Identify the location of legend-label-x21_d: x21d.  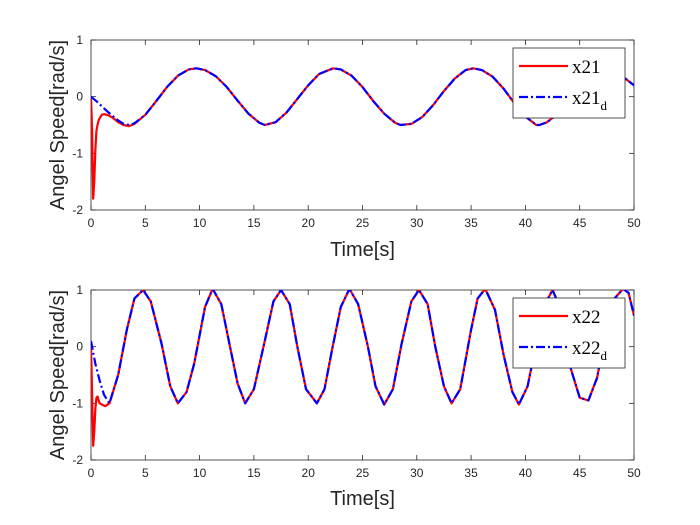
(590, 100).